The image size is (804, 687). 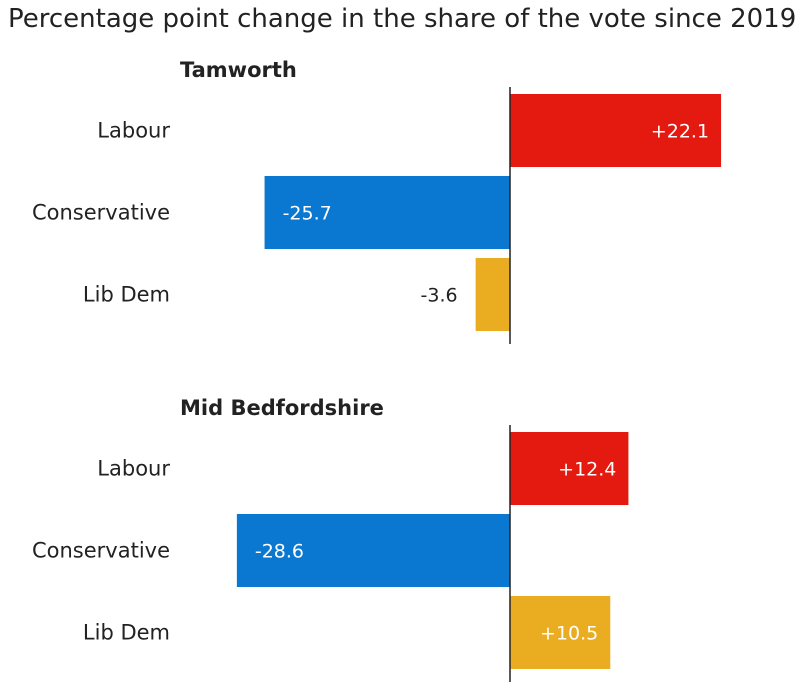 What do you see at coordinates (238, 70) in the screenshot?
I see `panel-title-tamworth: Tamworth` at bounding box center [238, 70].